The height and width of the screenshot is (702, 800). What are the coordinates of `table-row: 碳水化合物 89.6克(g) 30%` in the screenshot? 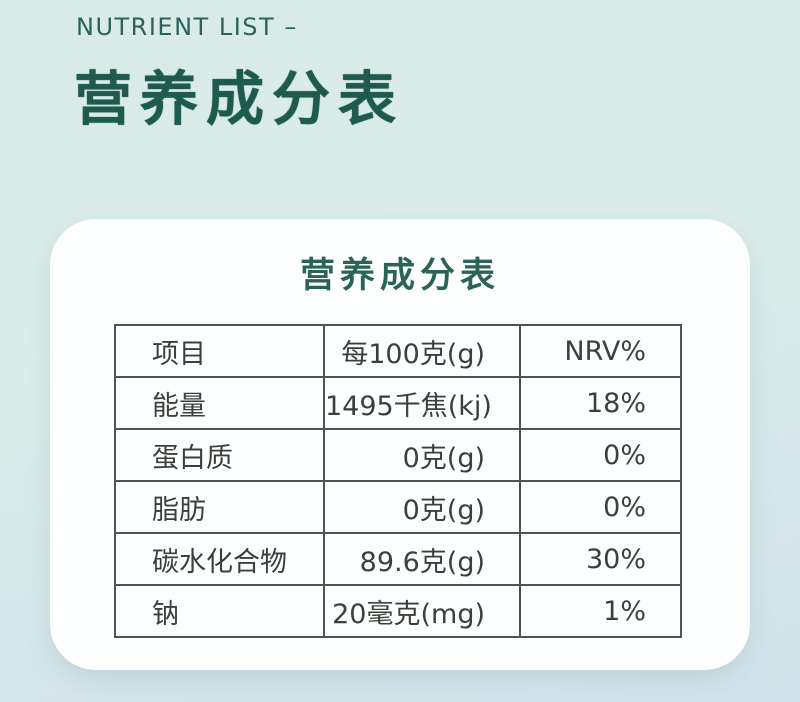 It's located at (398, 559).